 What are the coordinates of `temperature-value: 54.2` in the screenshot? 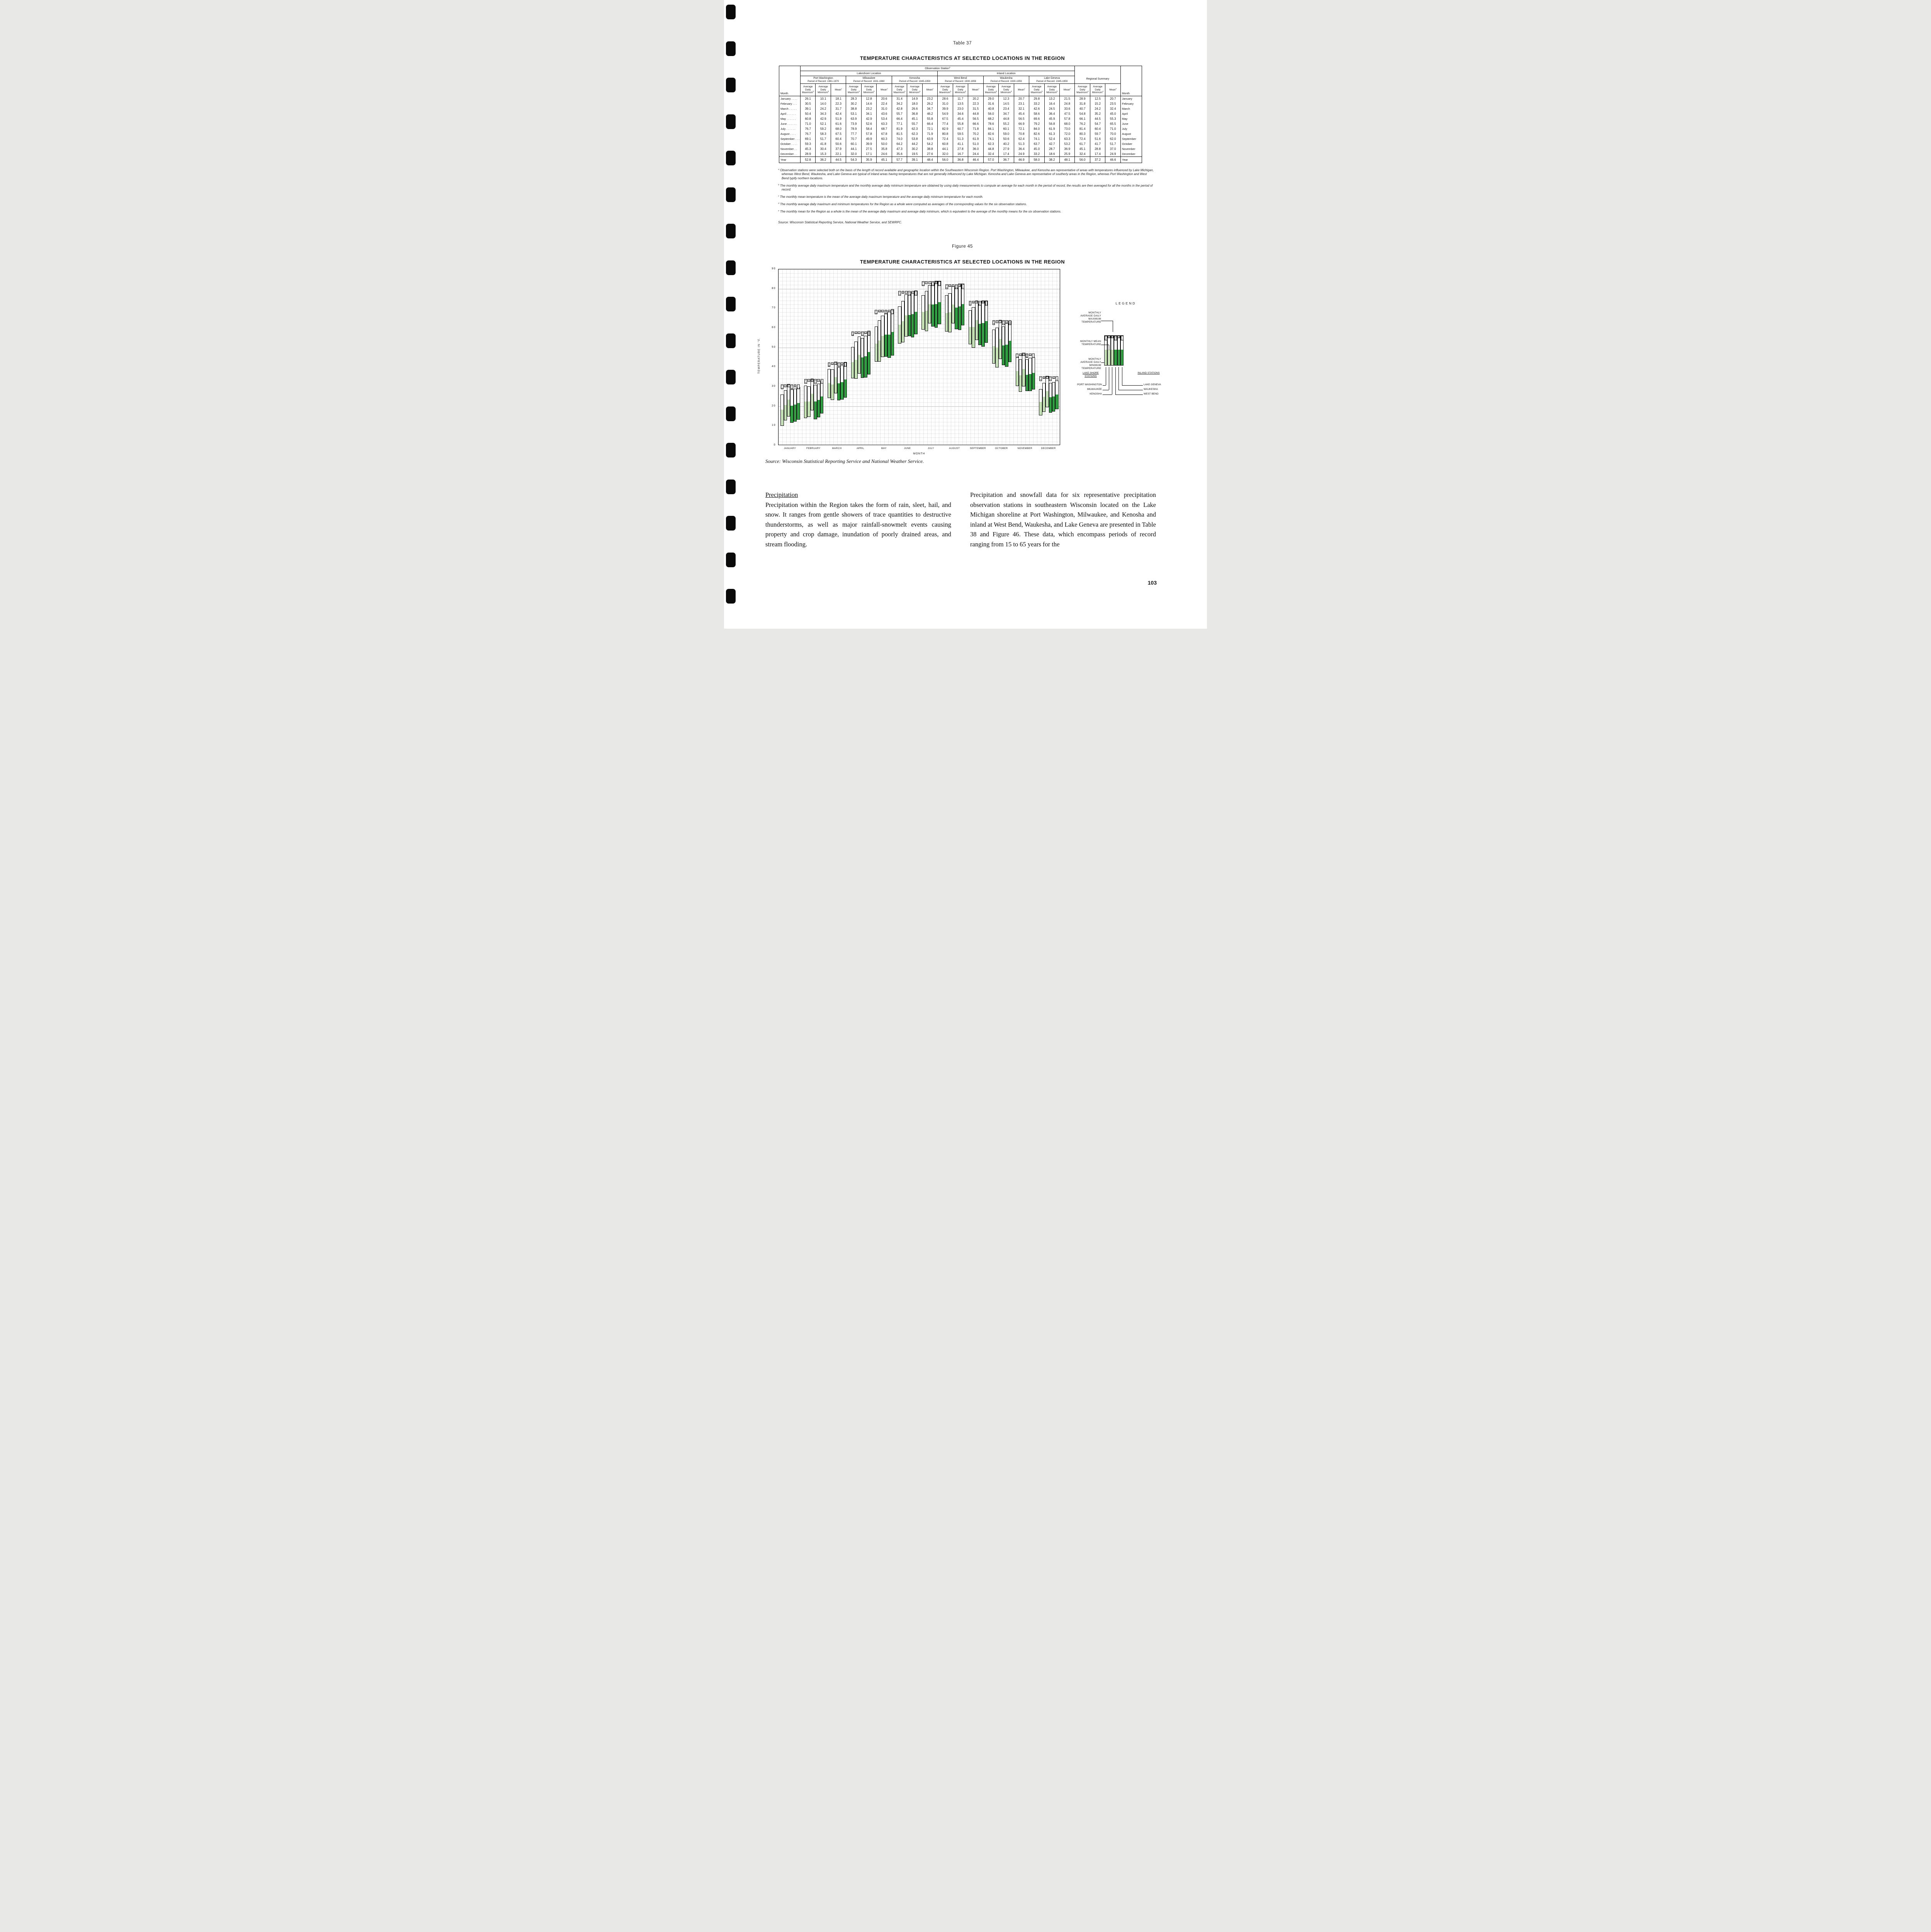 It's located at (930, 144).